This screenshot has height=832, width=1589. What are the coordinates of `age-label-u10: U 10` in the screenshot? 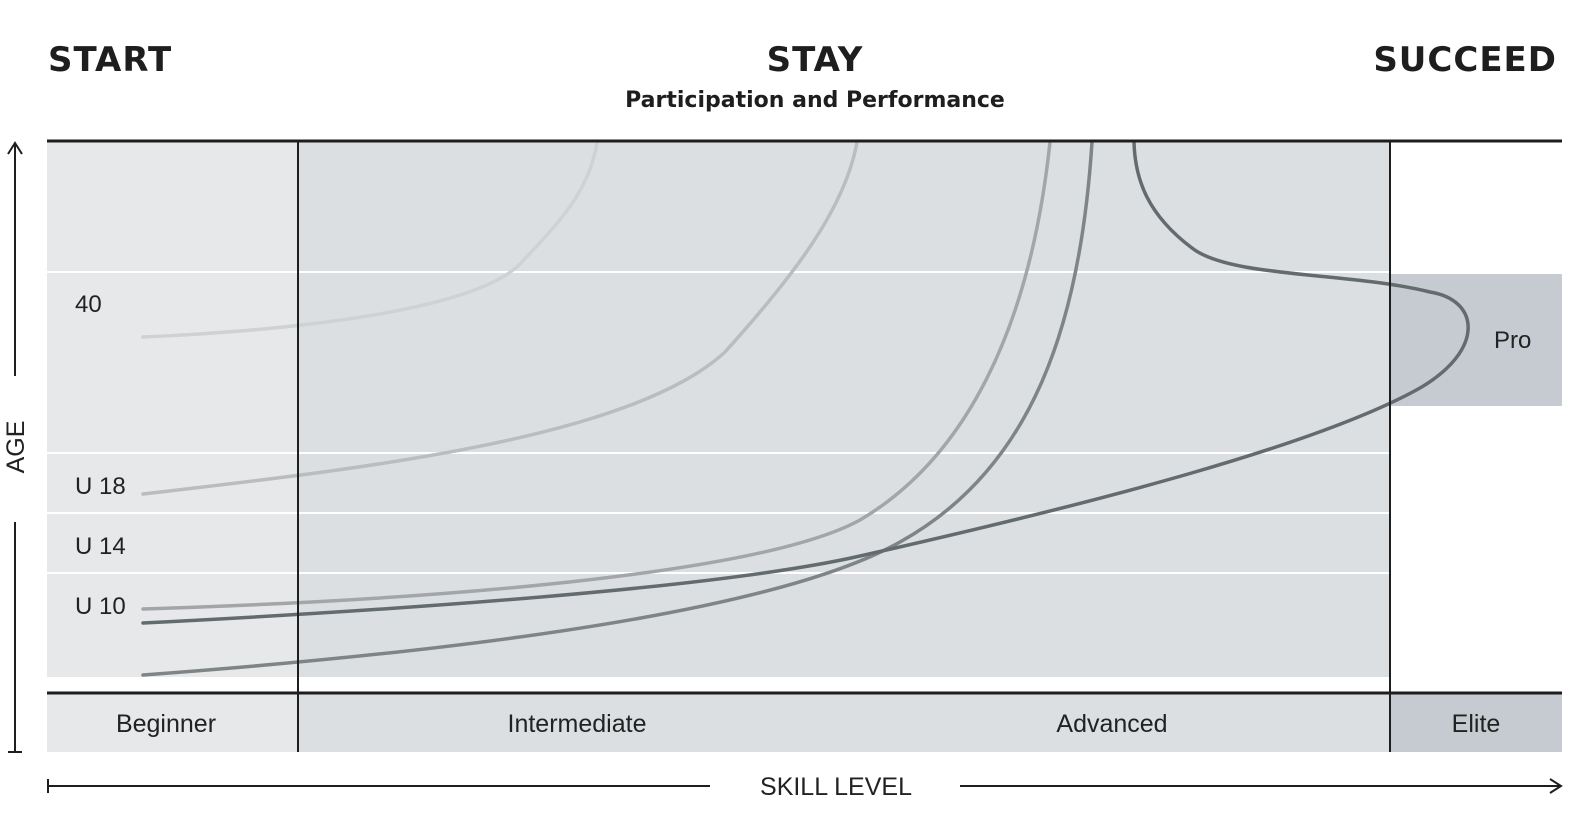 It's located at (100, 606).